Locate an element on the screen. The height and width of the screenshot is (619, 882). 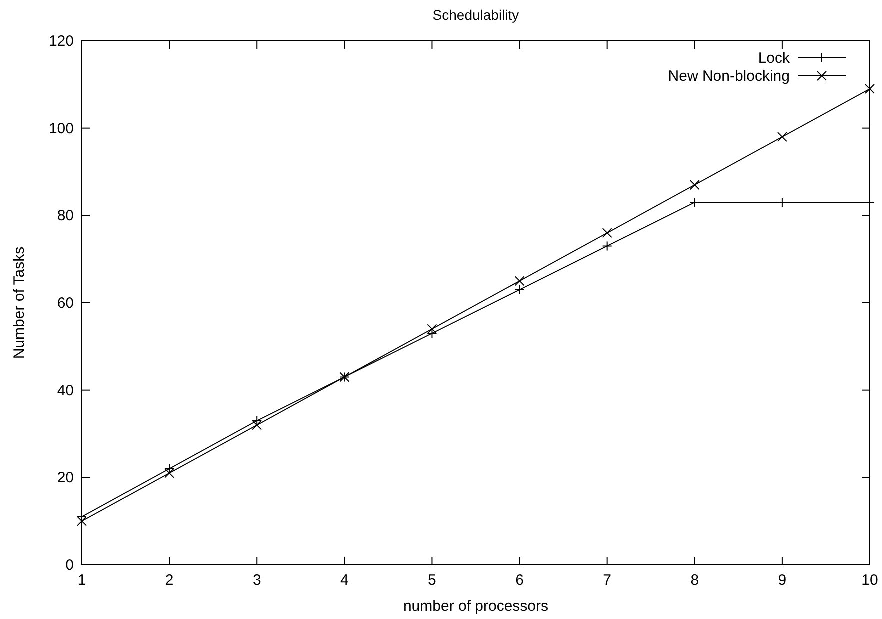
x-tick-label: 7 is located at coordinates (607, 580).